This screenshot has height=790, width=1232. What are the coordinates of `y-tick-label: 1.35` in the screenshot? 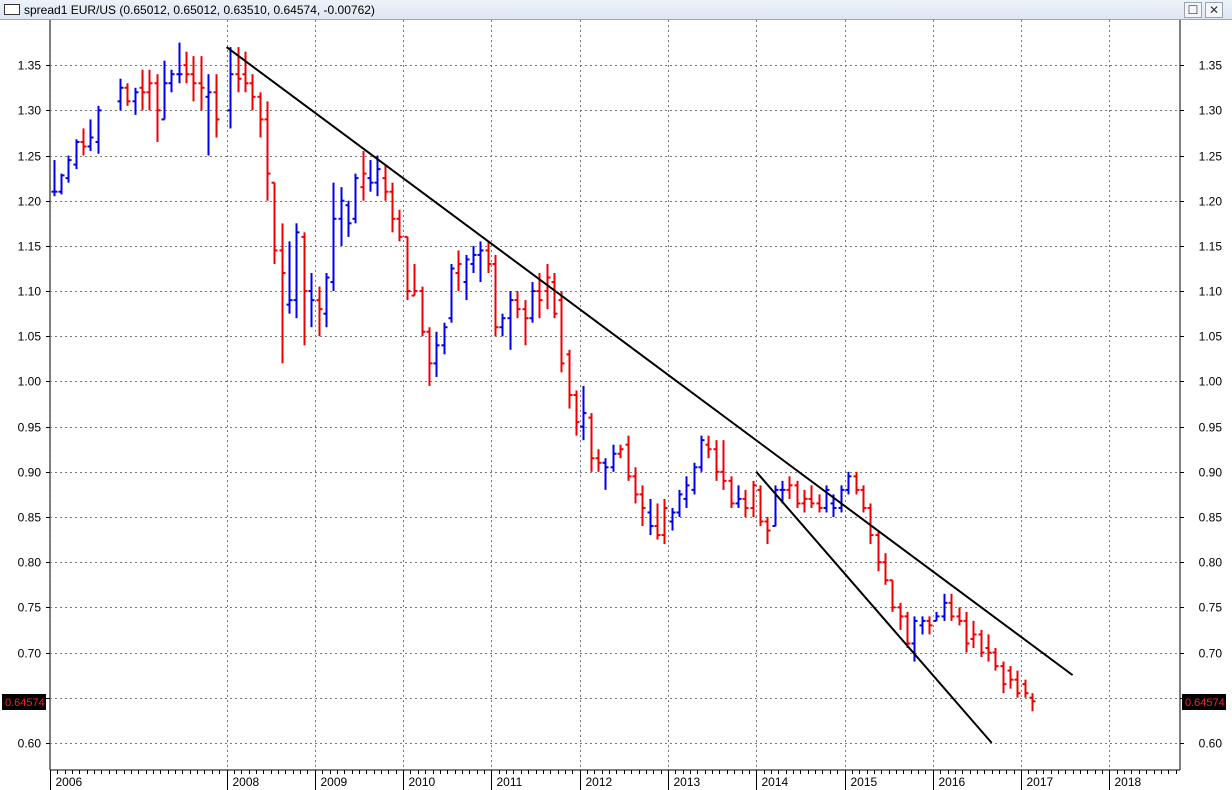 It's located at (1211, 66).